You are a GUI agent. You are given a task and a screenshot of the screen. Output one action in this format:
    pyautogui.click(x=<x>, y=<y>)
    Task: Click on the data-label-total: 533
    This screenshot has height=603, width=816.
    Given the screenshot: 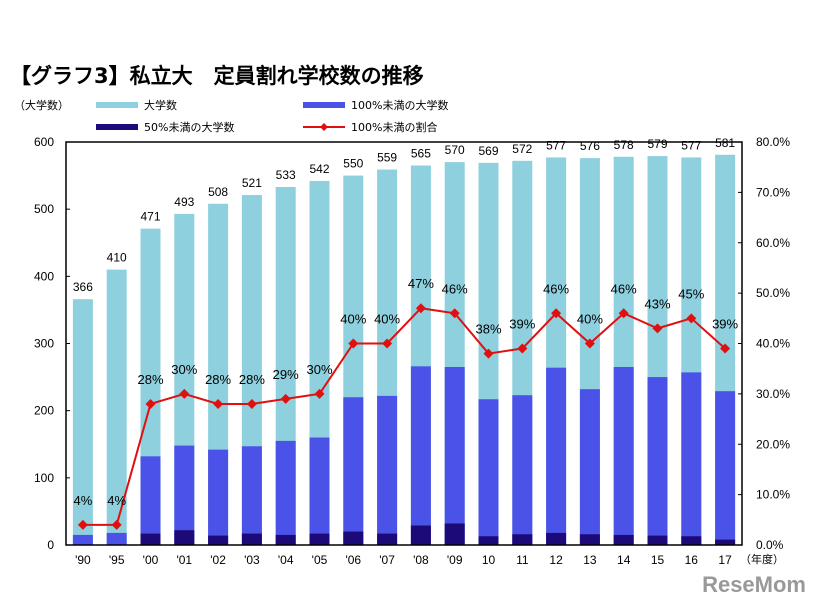 What is the action you would take?
    pyautogui.click(x=286, y=175)
    